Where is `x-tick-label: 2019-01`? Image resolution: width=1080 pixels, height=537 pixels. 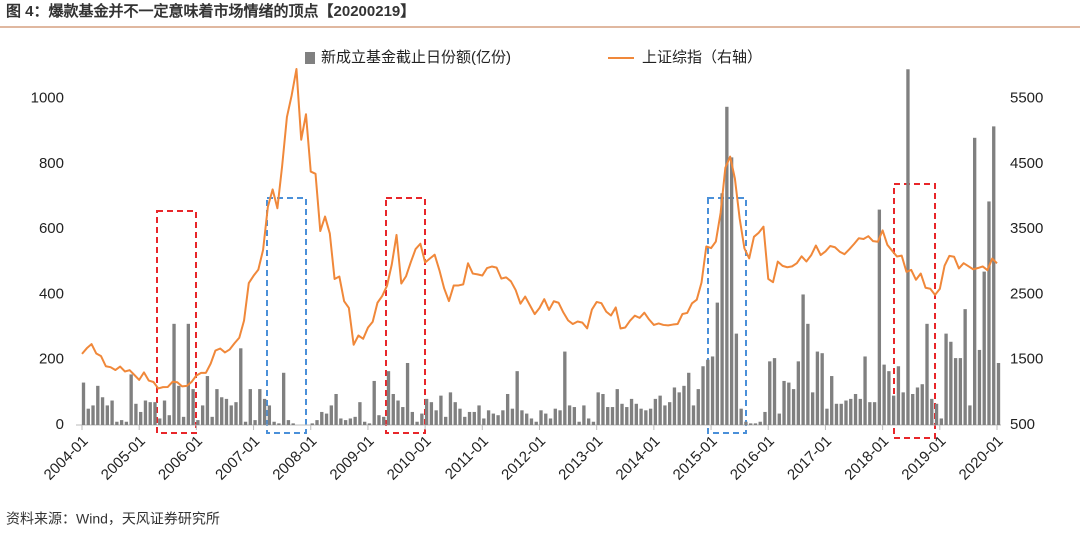 x-tick-label: 2019-01 is located at coordinates (923, 458).